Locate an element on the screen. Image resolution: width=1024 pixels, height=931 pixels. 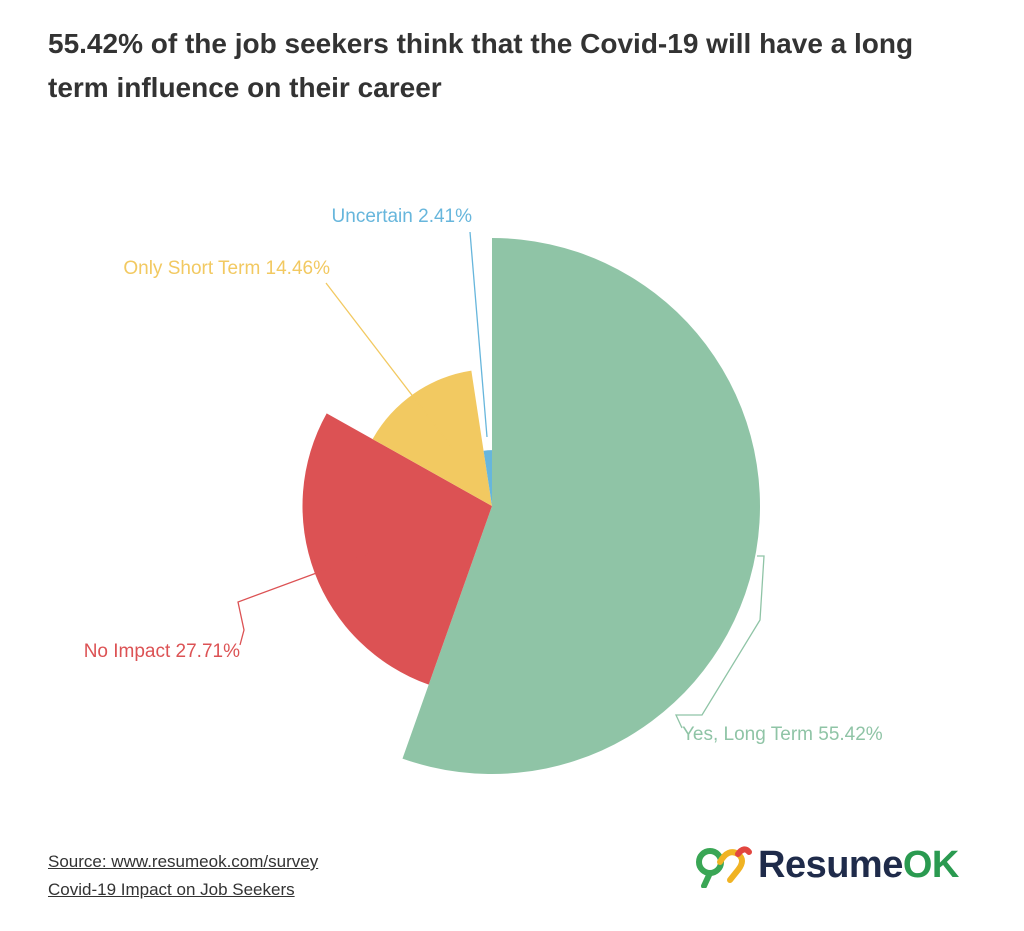
brand-name: ResumeOK is located at coordinates (858, 865).